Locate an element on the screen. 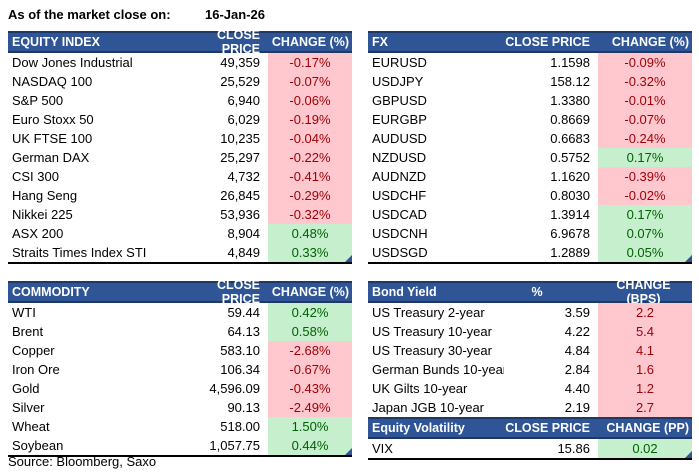 The height and width of the screenshot is (476, 699). close-price-value: 158.12 is located at coordinates (570, 81).